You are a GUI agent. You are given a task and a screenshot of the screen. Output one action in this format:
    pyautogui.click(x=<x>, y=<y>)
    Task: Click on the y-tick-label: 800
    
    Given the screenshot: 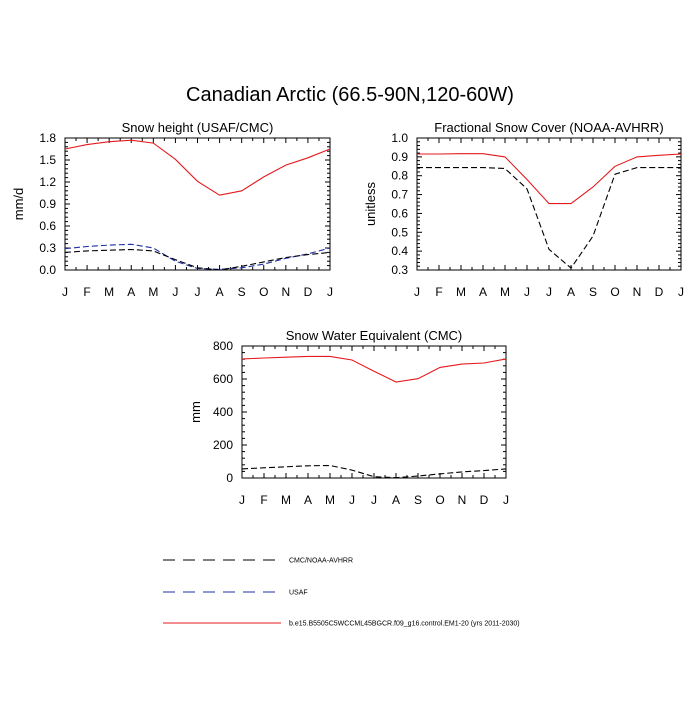 What is the action you would take?
    pyautogui.click(x=223, y=346)
    